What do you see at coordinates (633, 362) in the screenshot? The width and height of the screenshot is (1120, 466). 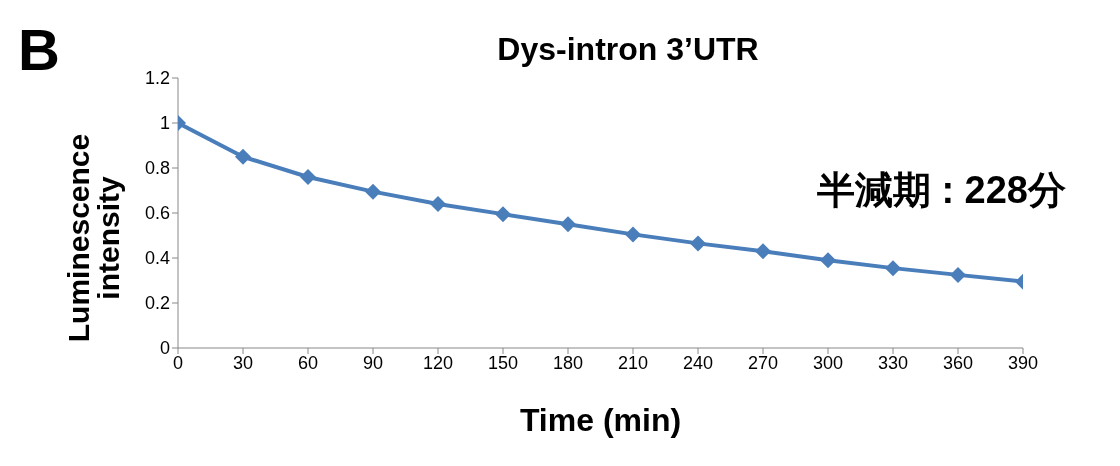 I see `x-tick-label: 210` at bounding box center [633, 362].